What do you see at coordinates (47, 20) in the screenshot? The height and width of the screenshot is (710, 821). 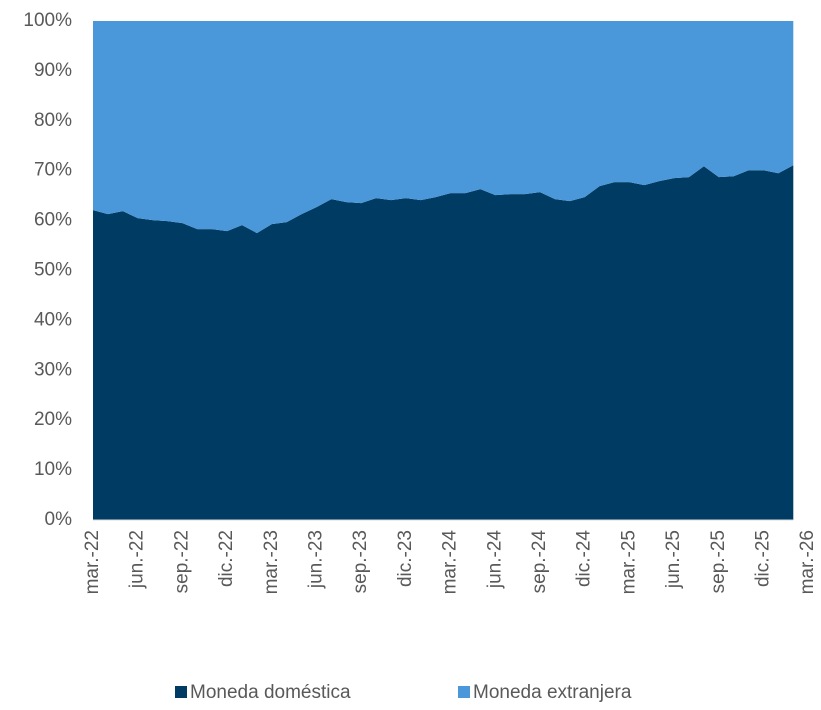 I see `y-tick-label: 100%` at bounding box center [47, 20].